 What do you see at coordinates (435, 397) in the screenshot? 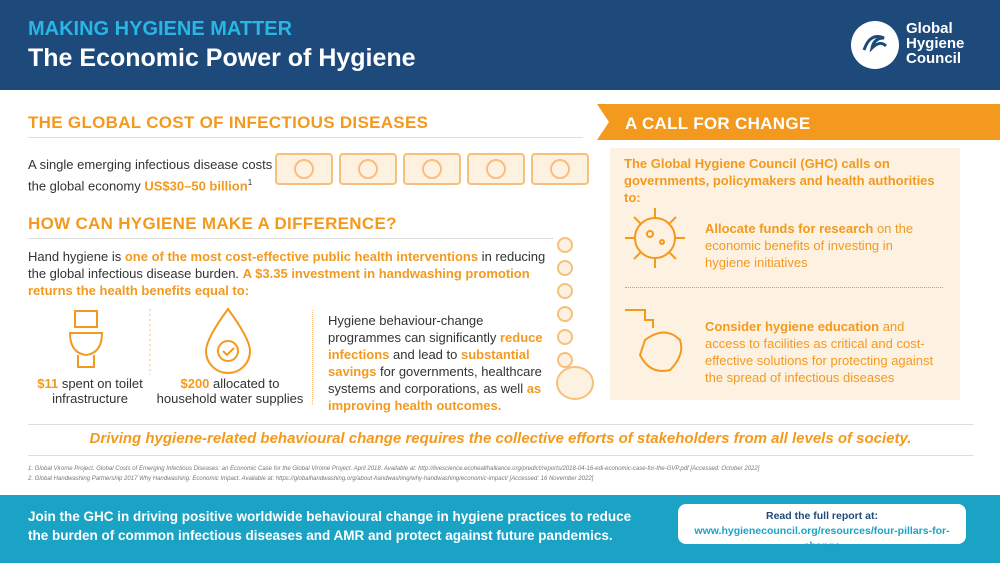
I see `highlight: as improving health outcomes.` at bounding box center [435, 397].